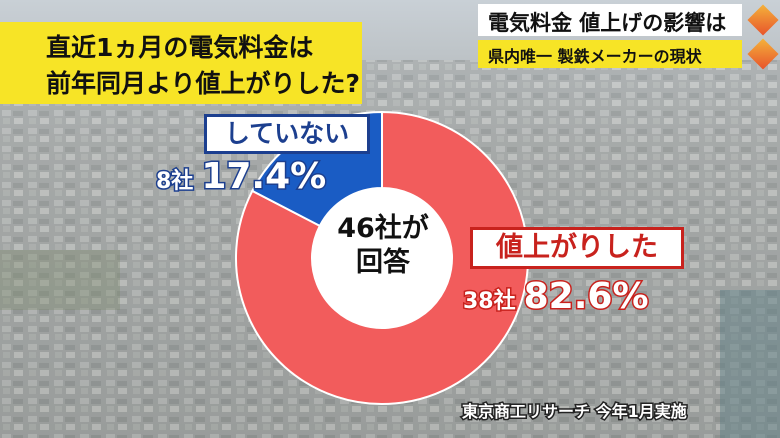  Describe the element at coordinates (203, 83) in the screenshot. I see `question-line-2: 前年同月より値上がりした?` at that location.